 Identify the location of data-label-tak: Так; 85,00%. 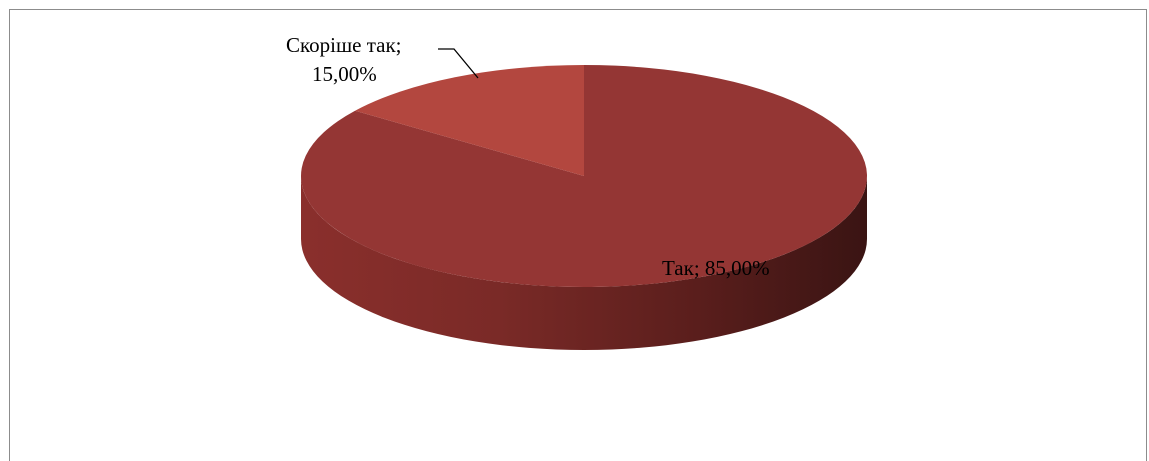
(716, 268).